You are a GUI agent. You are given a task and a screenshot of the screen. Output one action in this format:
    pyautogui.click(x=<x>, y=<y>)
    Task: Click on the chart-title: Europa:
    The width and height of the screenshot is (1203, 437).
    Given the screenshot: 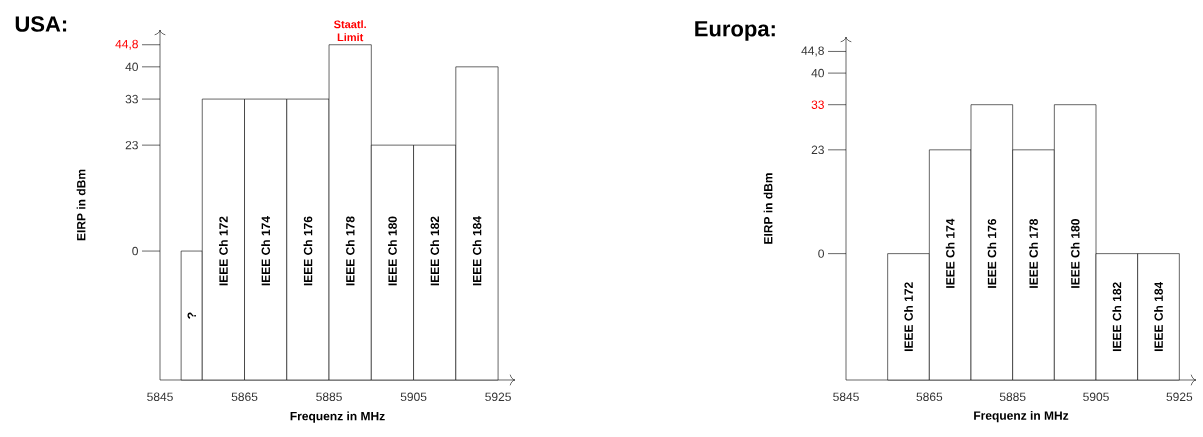 What is the action you would take?
    pyautogui.click(x=735, y=31)
    